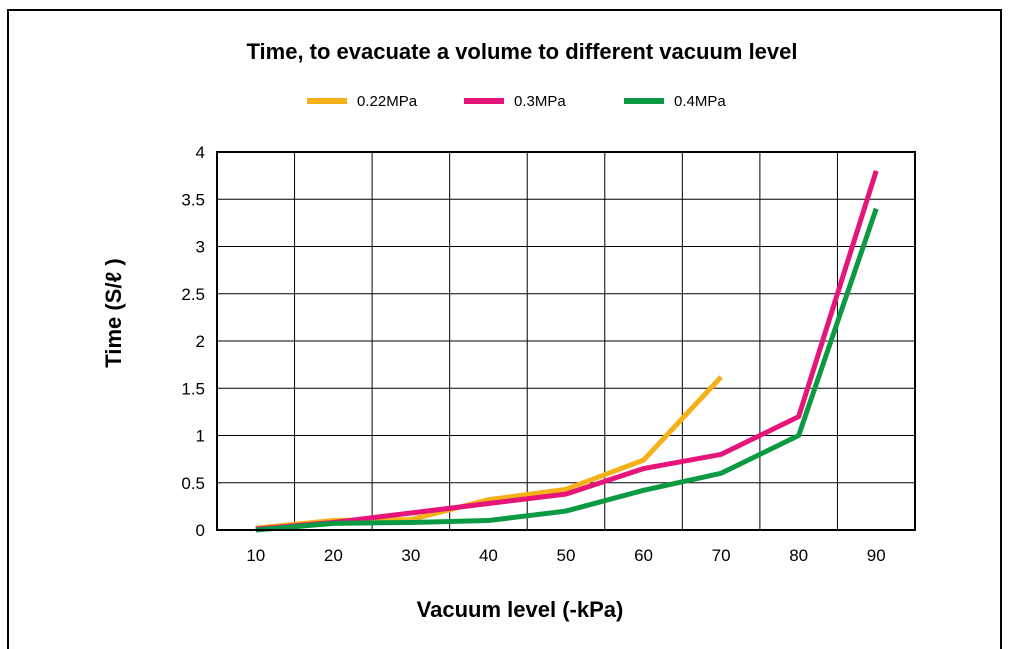 This screenshot has width=1013, height=649. I want to click on y-tick-label: 3, so click(200, 247).